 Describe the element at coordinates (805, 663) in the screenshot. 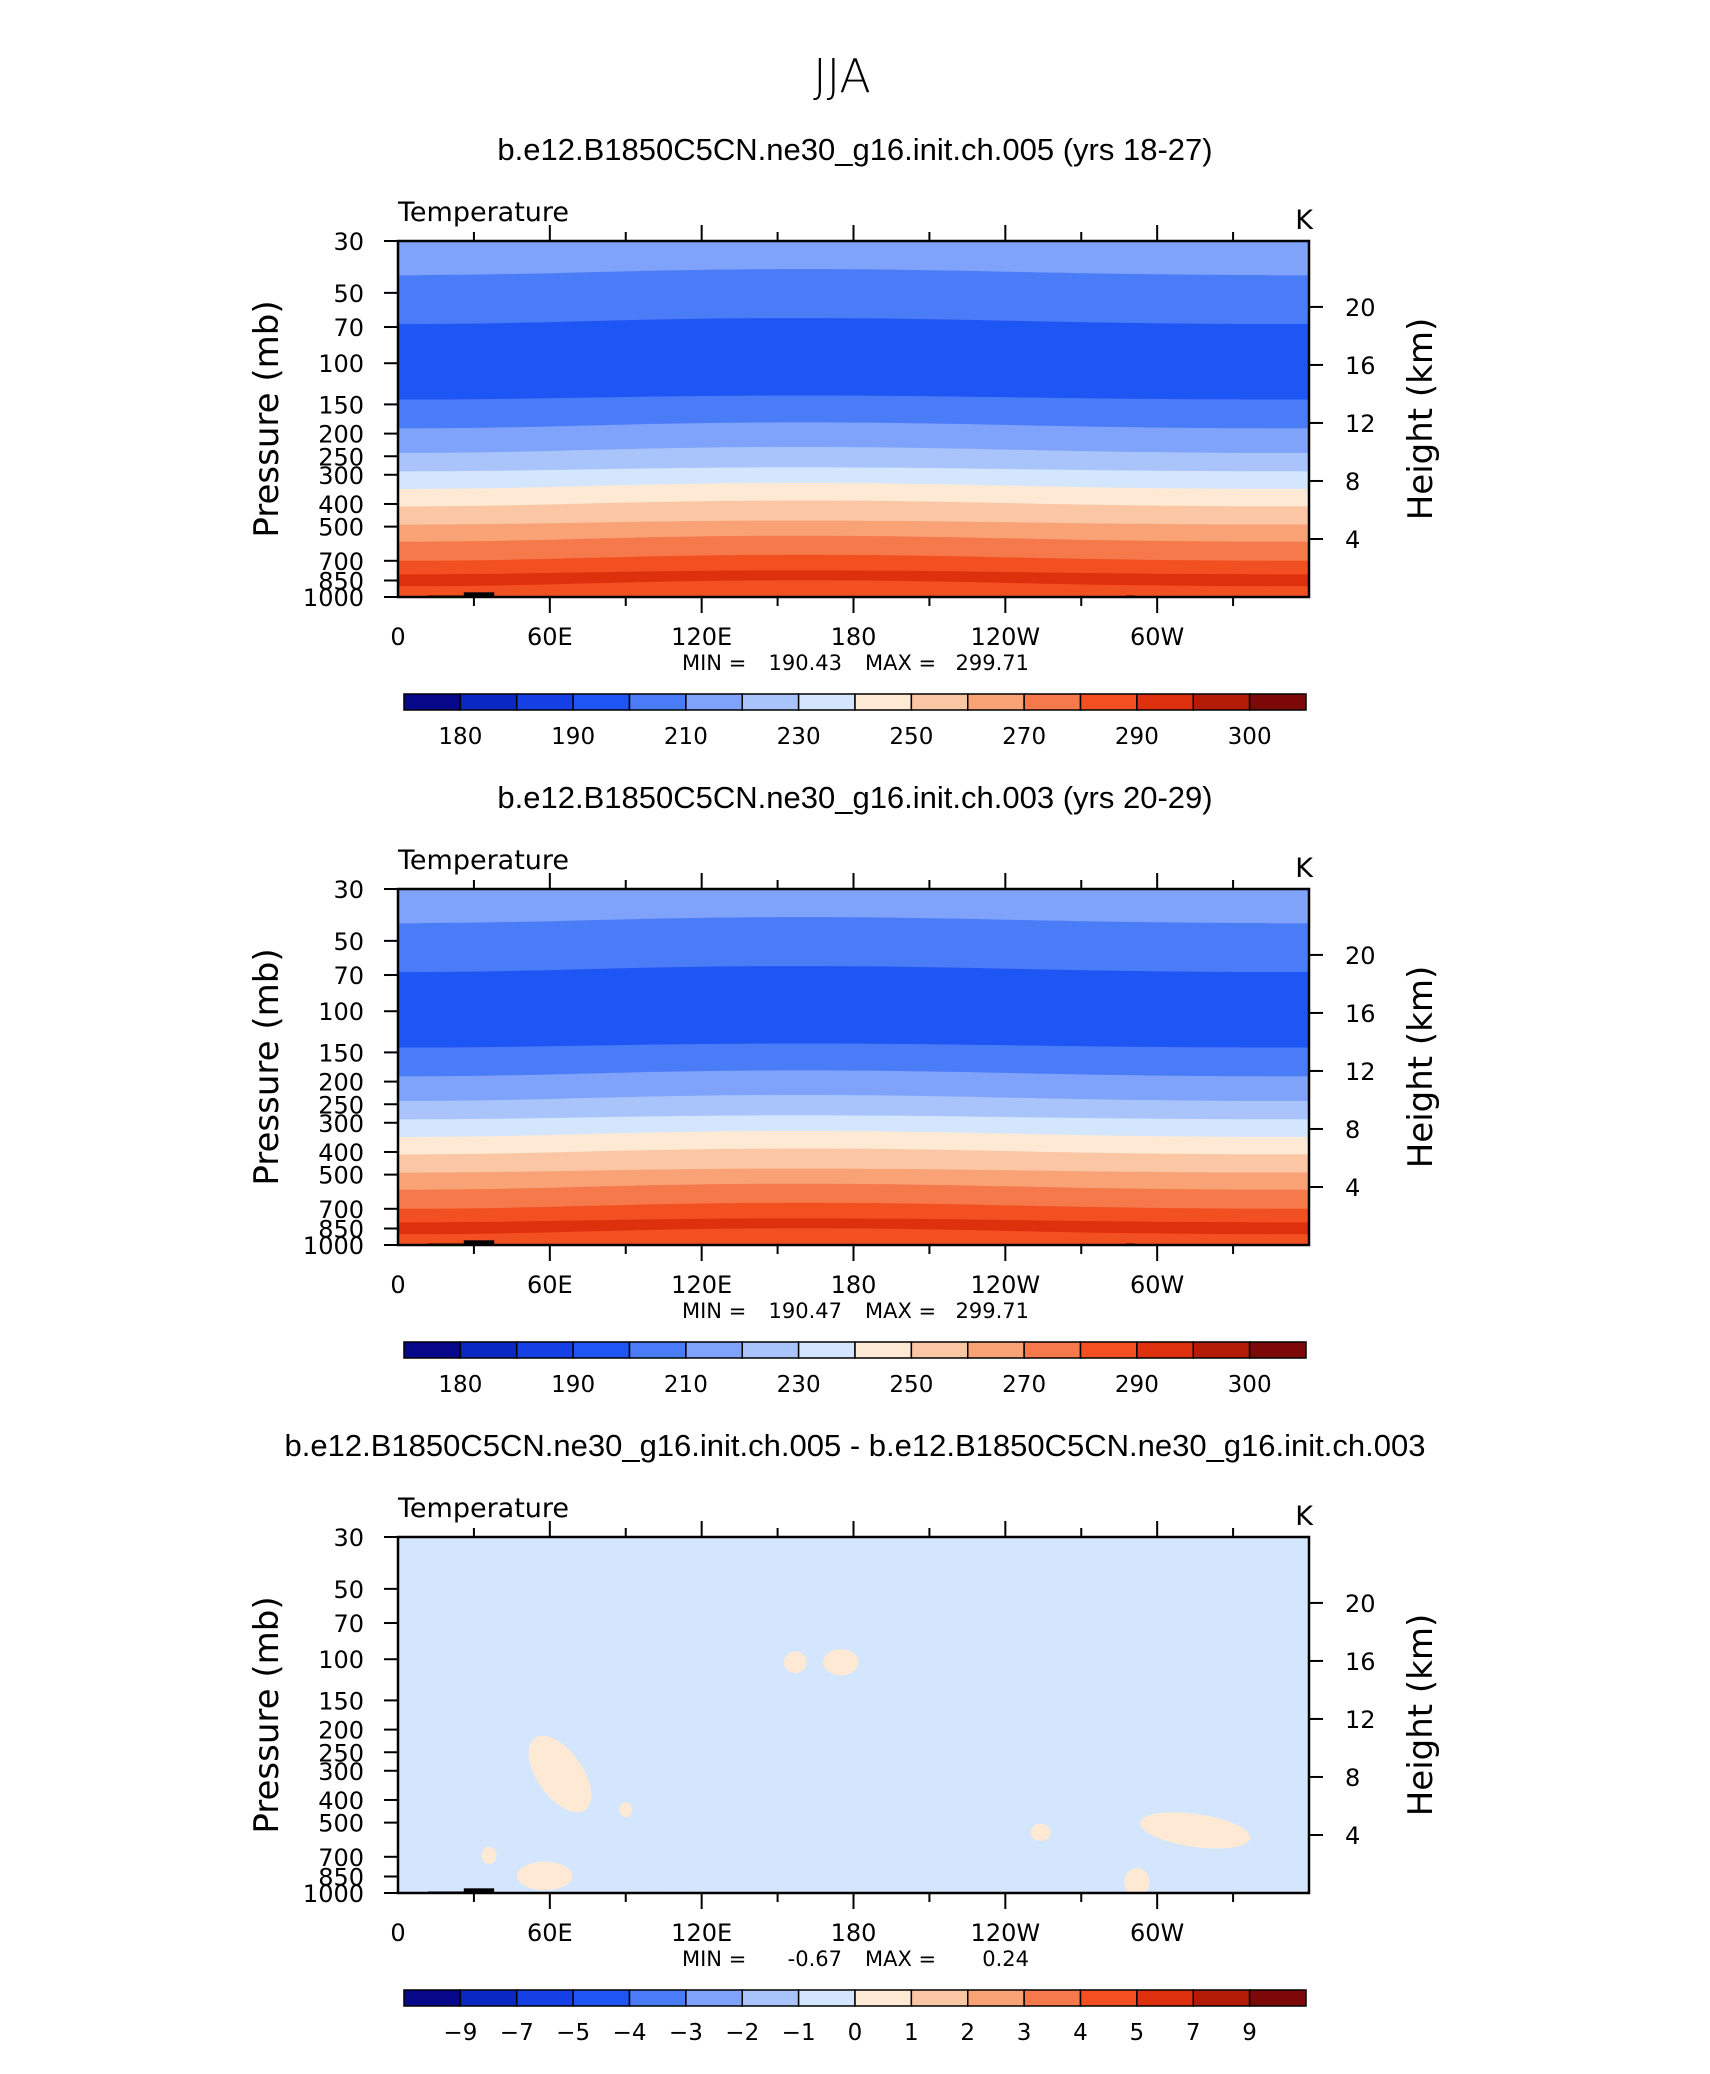

I see `min-value: 190.43` at that location.